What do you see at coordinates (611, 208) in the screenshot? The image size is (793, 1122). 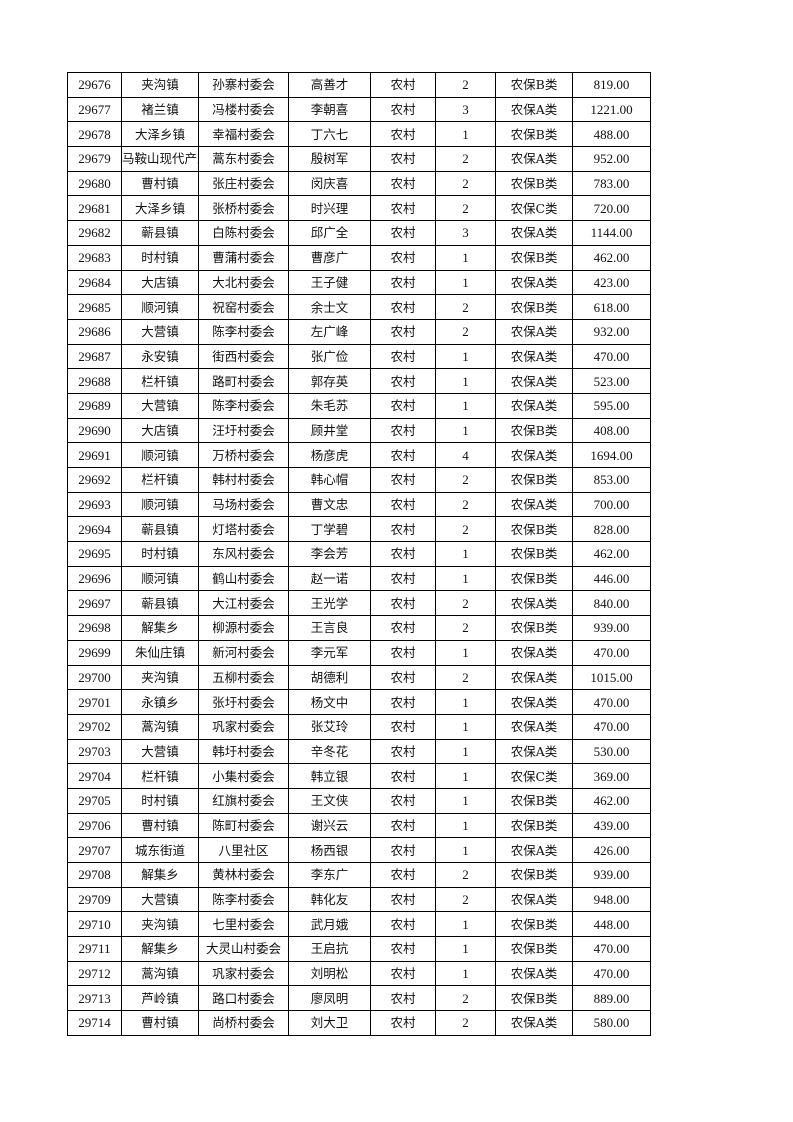 I see `cell-amount: 720.00` at bounding box center [611, 208].